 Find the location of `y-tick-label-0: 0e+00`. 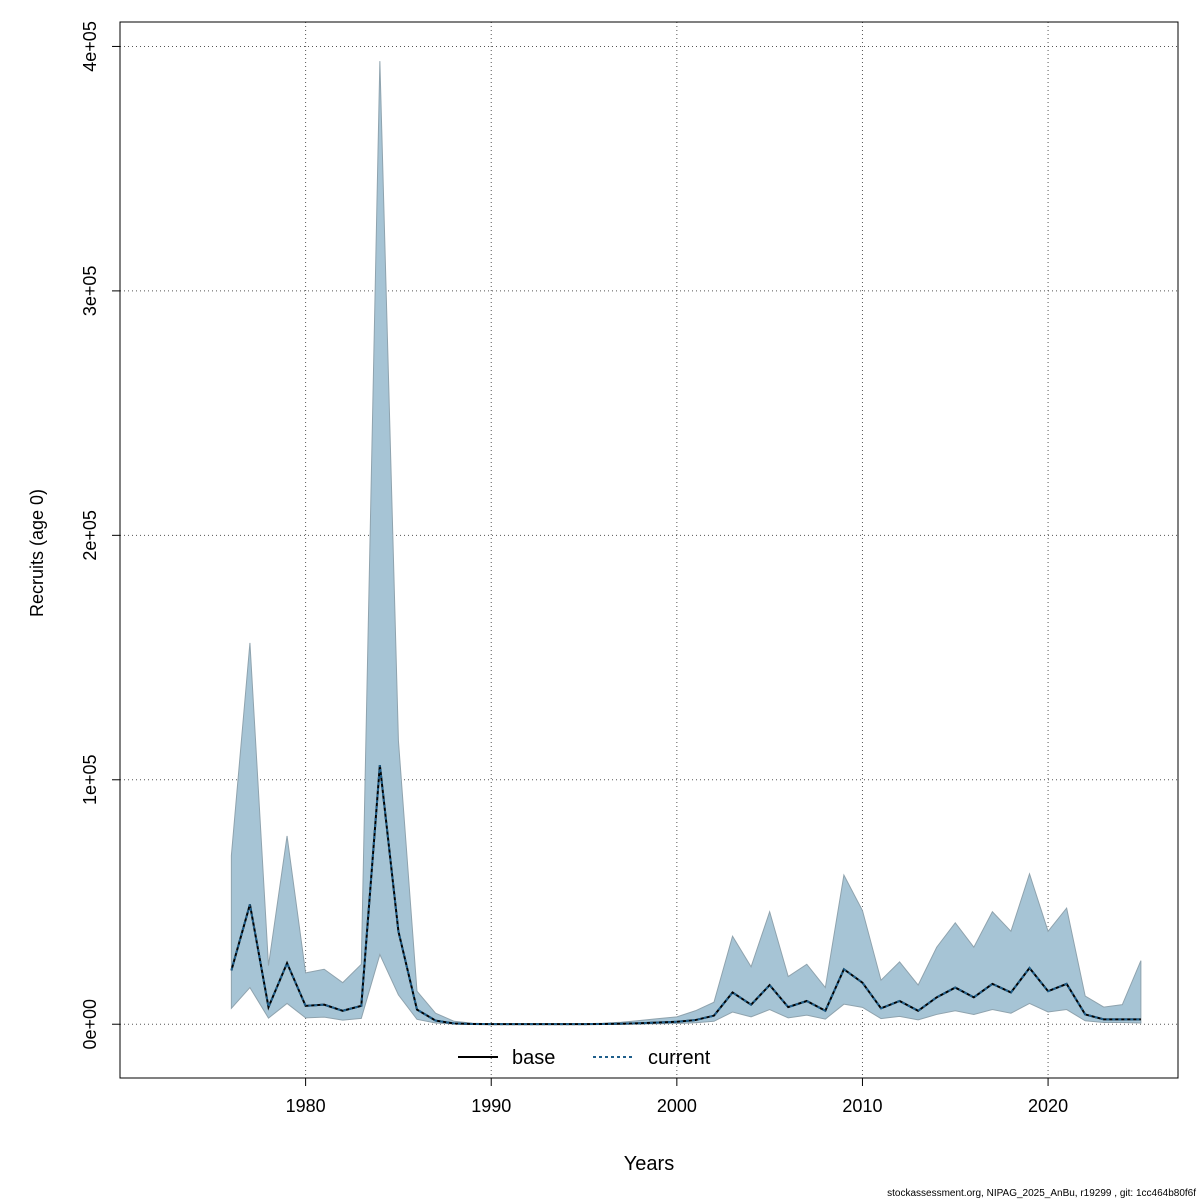

y-tick-label-0: 0e+00 is located at coordinates (90, 1024).